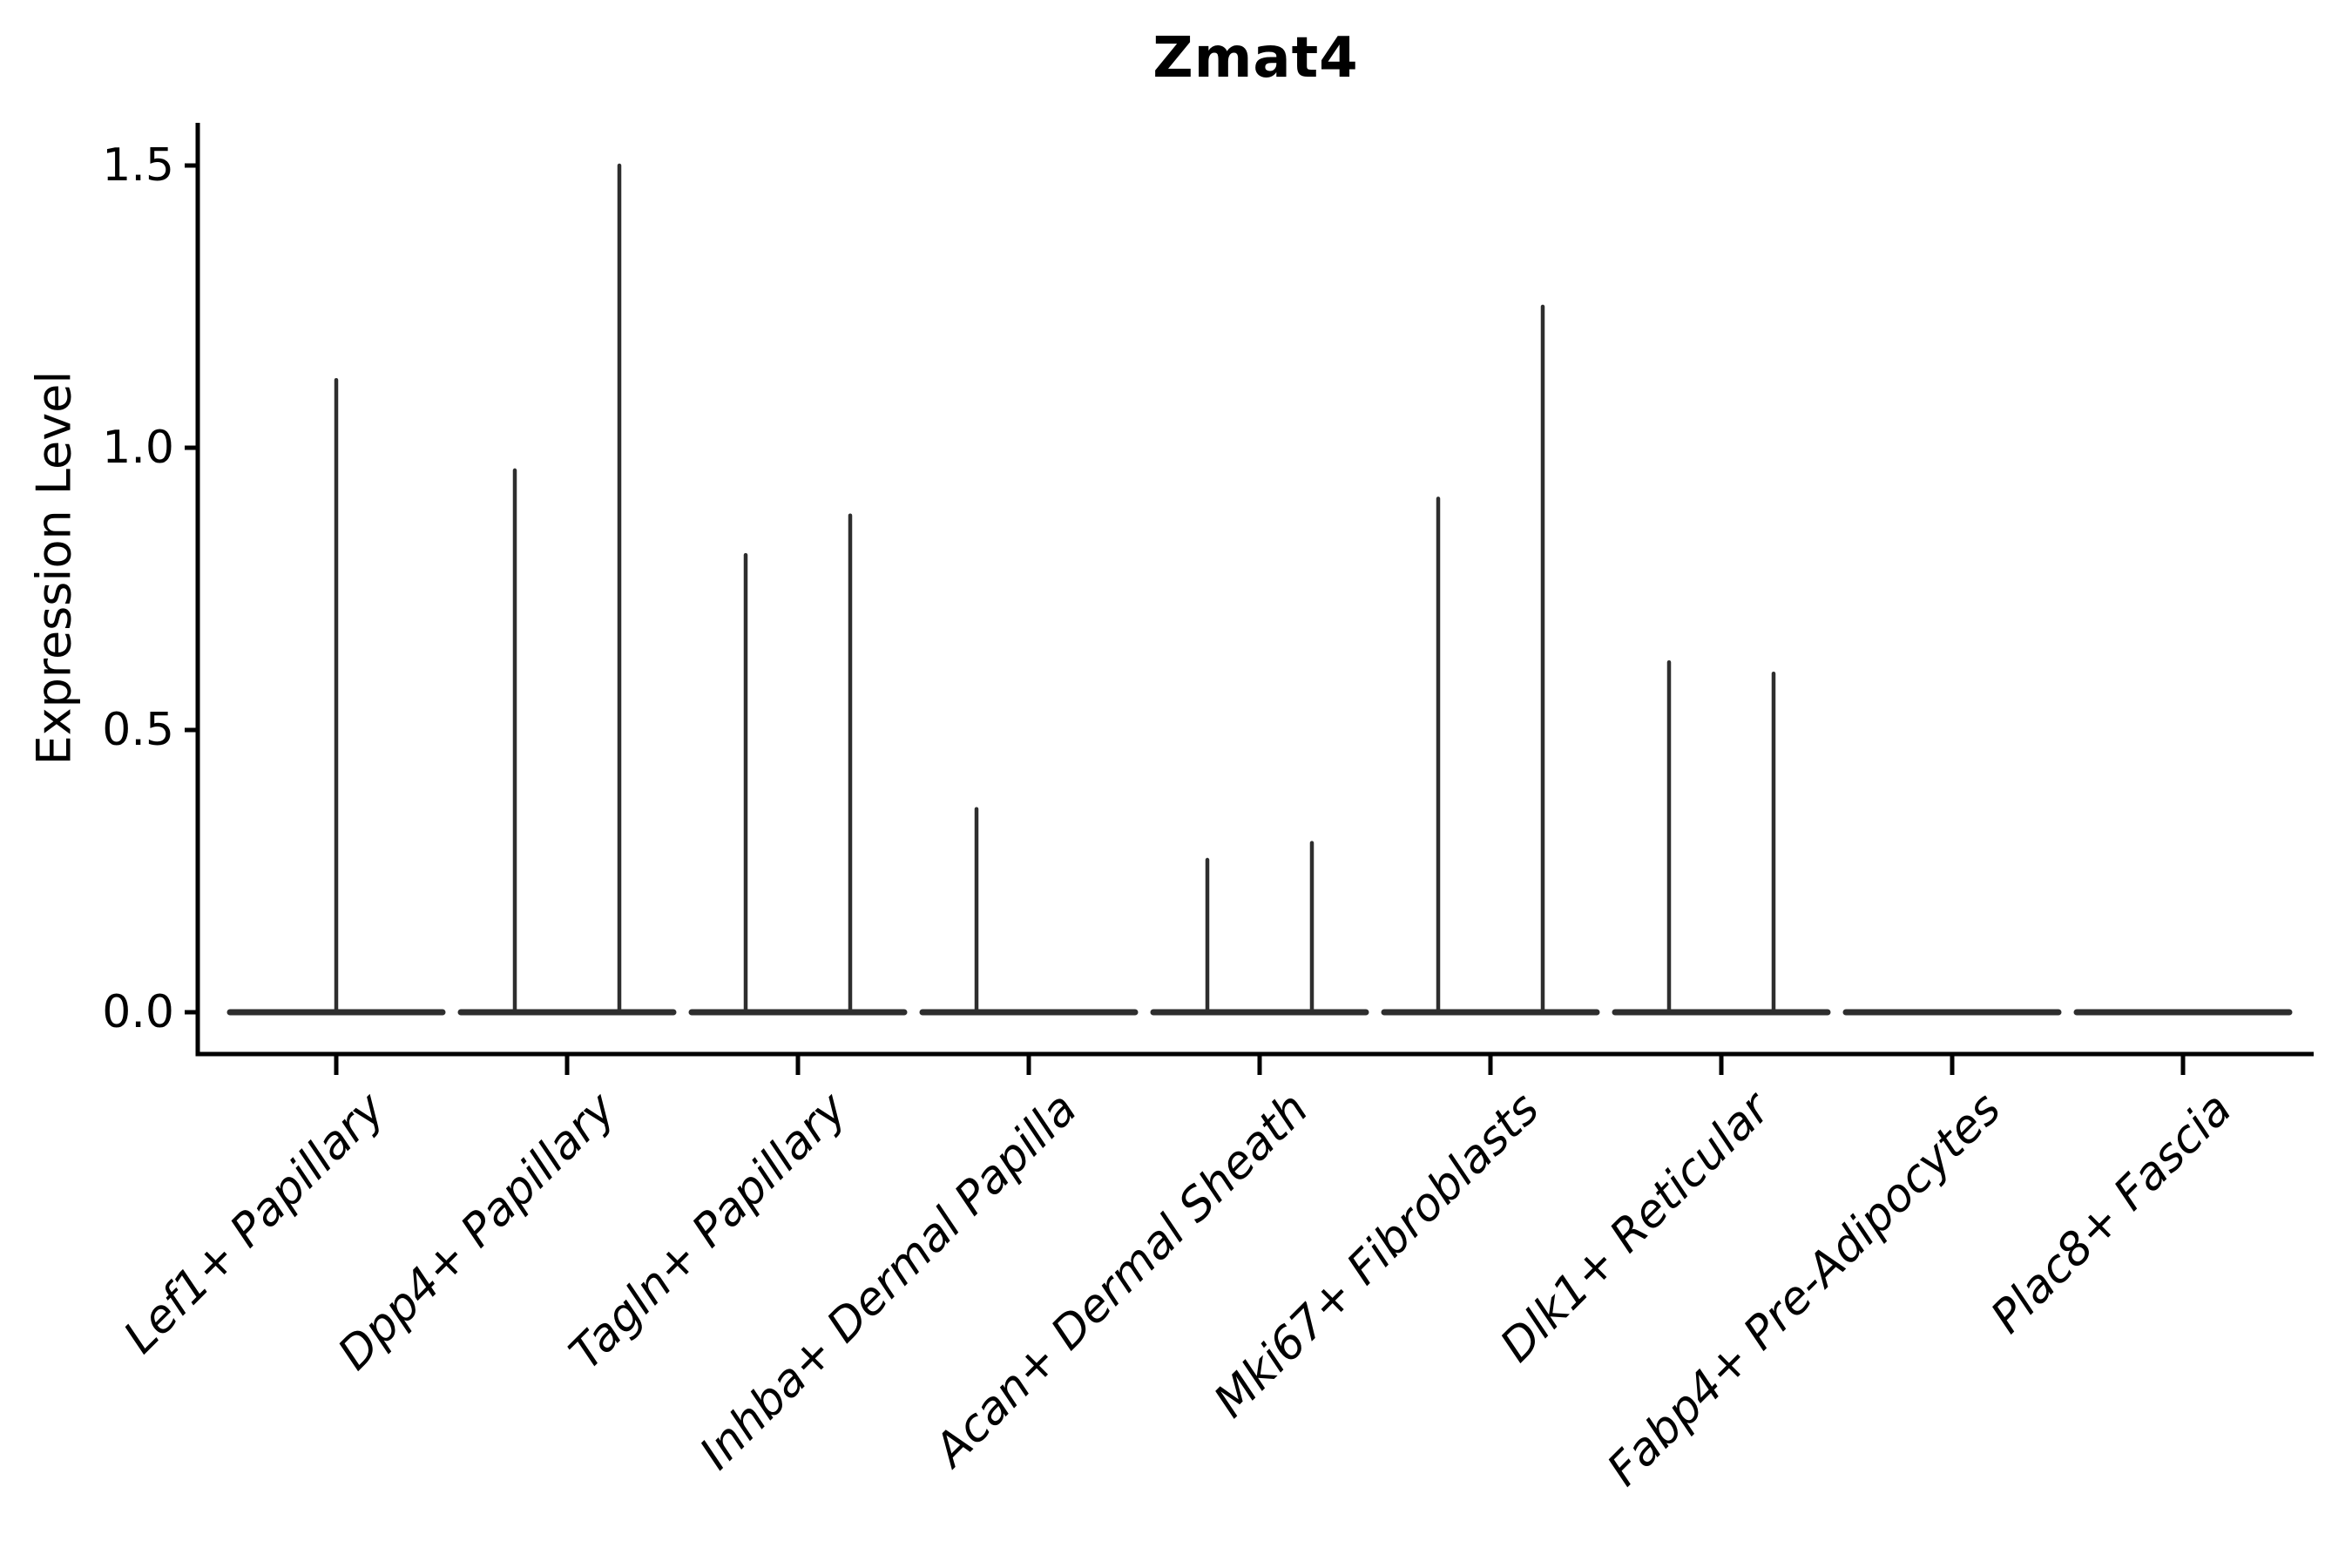 The image size is (2352, 1568). What do you see at coordinates (138, 166) in the screenshot?
I see `y-tick-label: 1.5` at bounding box center [138, 166].